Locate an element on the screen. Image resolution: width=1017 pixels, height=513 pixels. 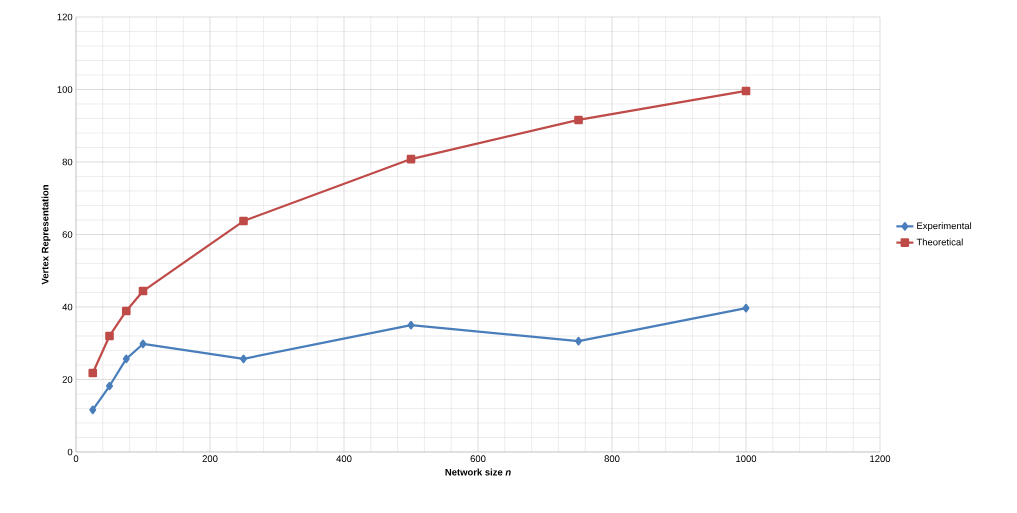
y-tick-label: 0 is located at coordinates (70, 452).